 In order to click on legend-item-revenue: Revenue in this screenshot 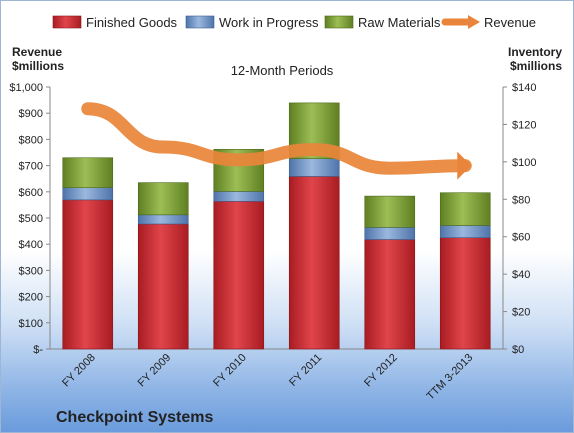, I will do `click(488, 22)`.